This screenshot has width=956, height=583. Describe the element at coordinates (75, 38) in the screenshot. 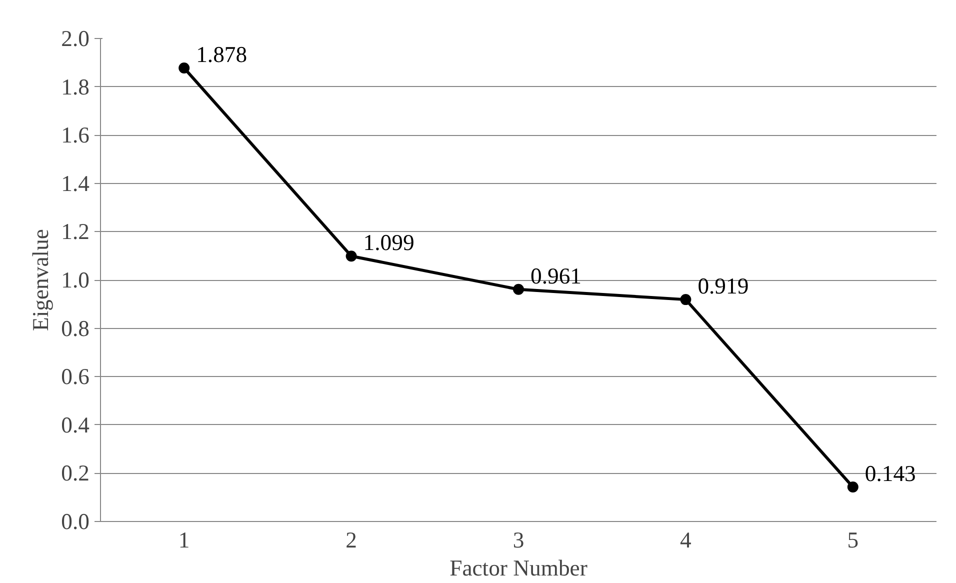

I see `y-tick-label: 2.0` at that location.